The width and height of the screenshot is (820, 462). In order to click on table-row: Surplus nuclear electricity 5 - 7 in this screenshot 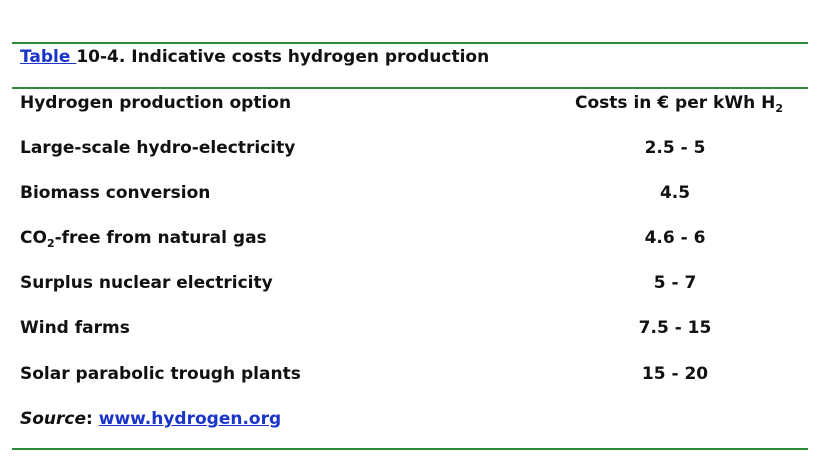, I will do `click(410, 283)`.